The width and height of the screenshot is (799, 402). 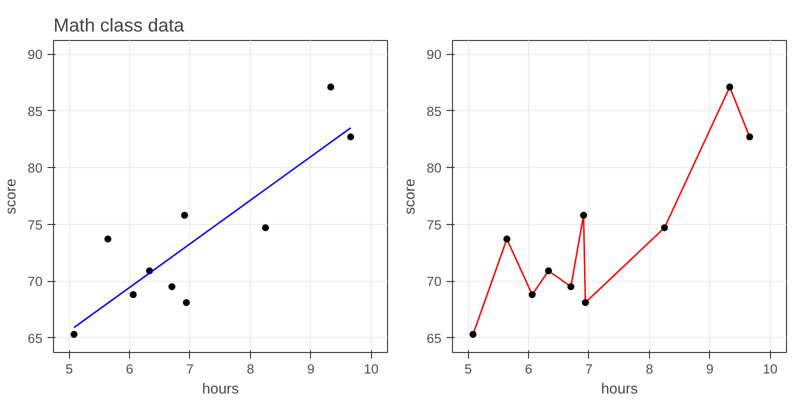 What do you see at coordinates (119, 25) in the screenshot?
I see `chart-title: Math class data` at bounding box center [119, 25].